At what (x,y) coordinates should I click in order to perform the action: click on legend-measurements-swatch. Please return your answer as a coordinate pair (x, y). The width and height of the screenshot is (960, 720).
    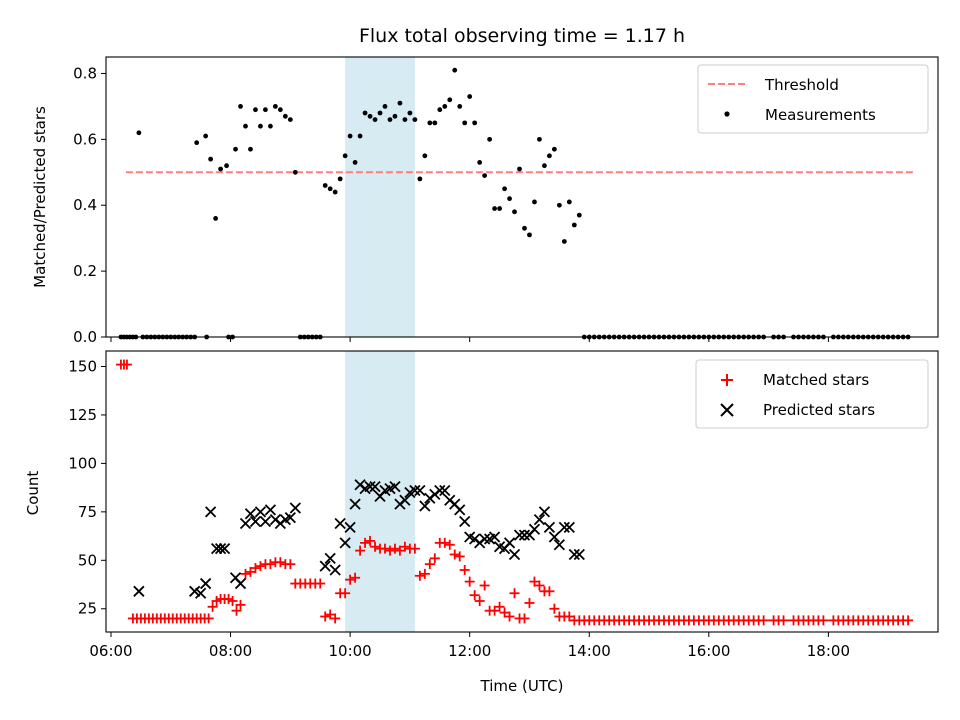
    Looking at the image, I should click on (727, 114).